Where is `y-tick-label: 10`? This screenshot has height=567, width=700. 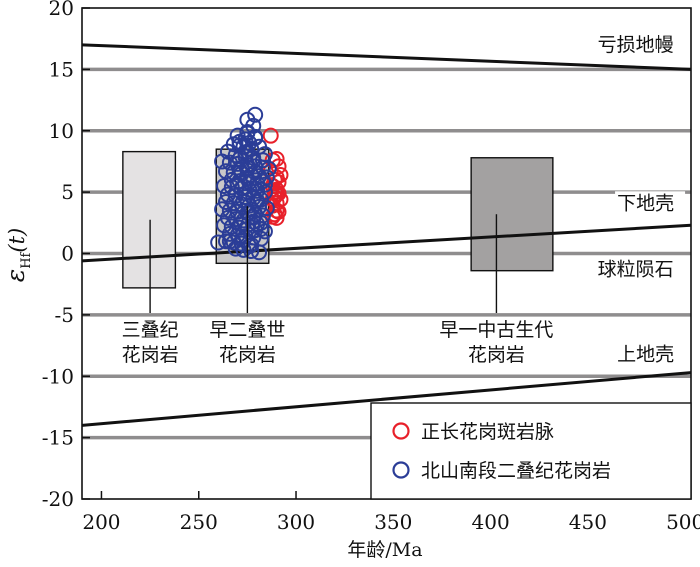
y-tick-label: 10 is located at coordinates (61, 131).